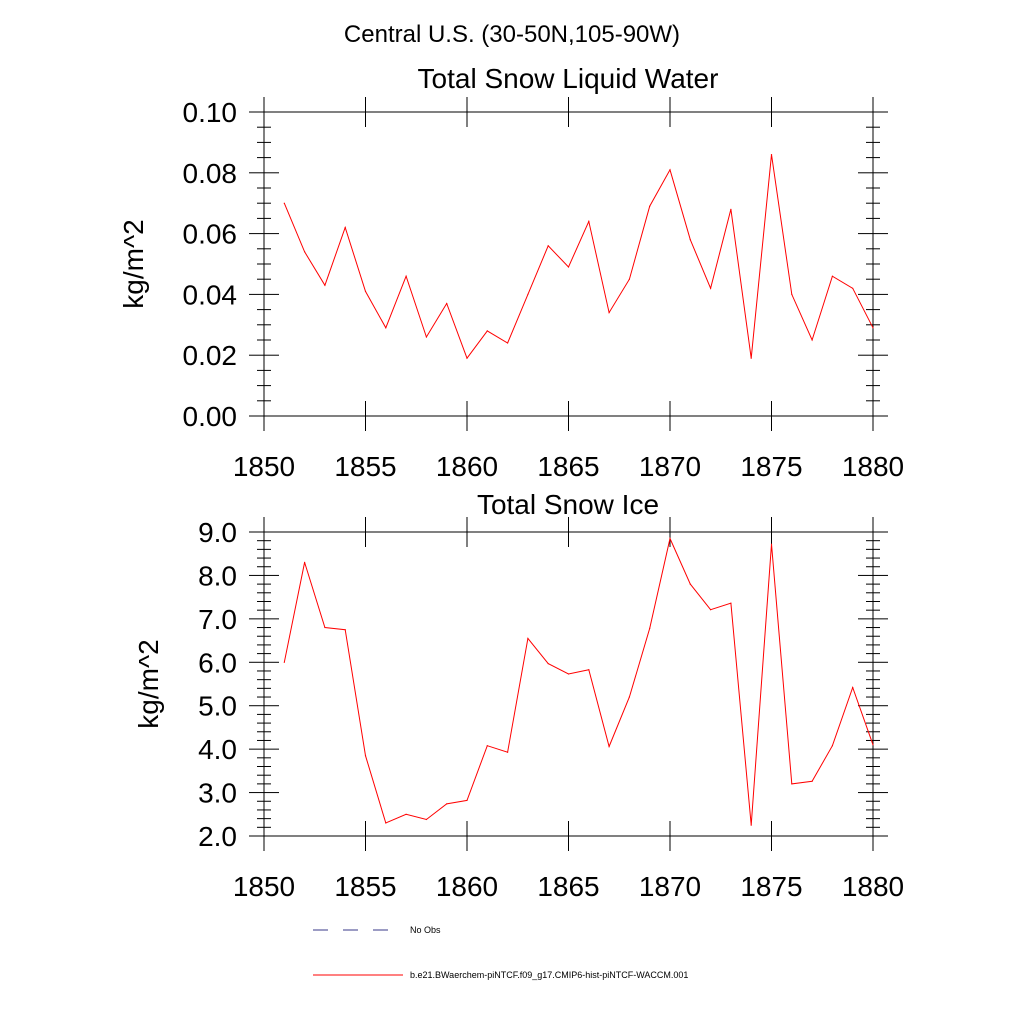 This screenshot has width=1024, height=1024. I want to click on y-tick-label-2: 7.0, so click(217, 619).